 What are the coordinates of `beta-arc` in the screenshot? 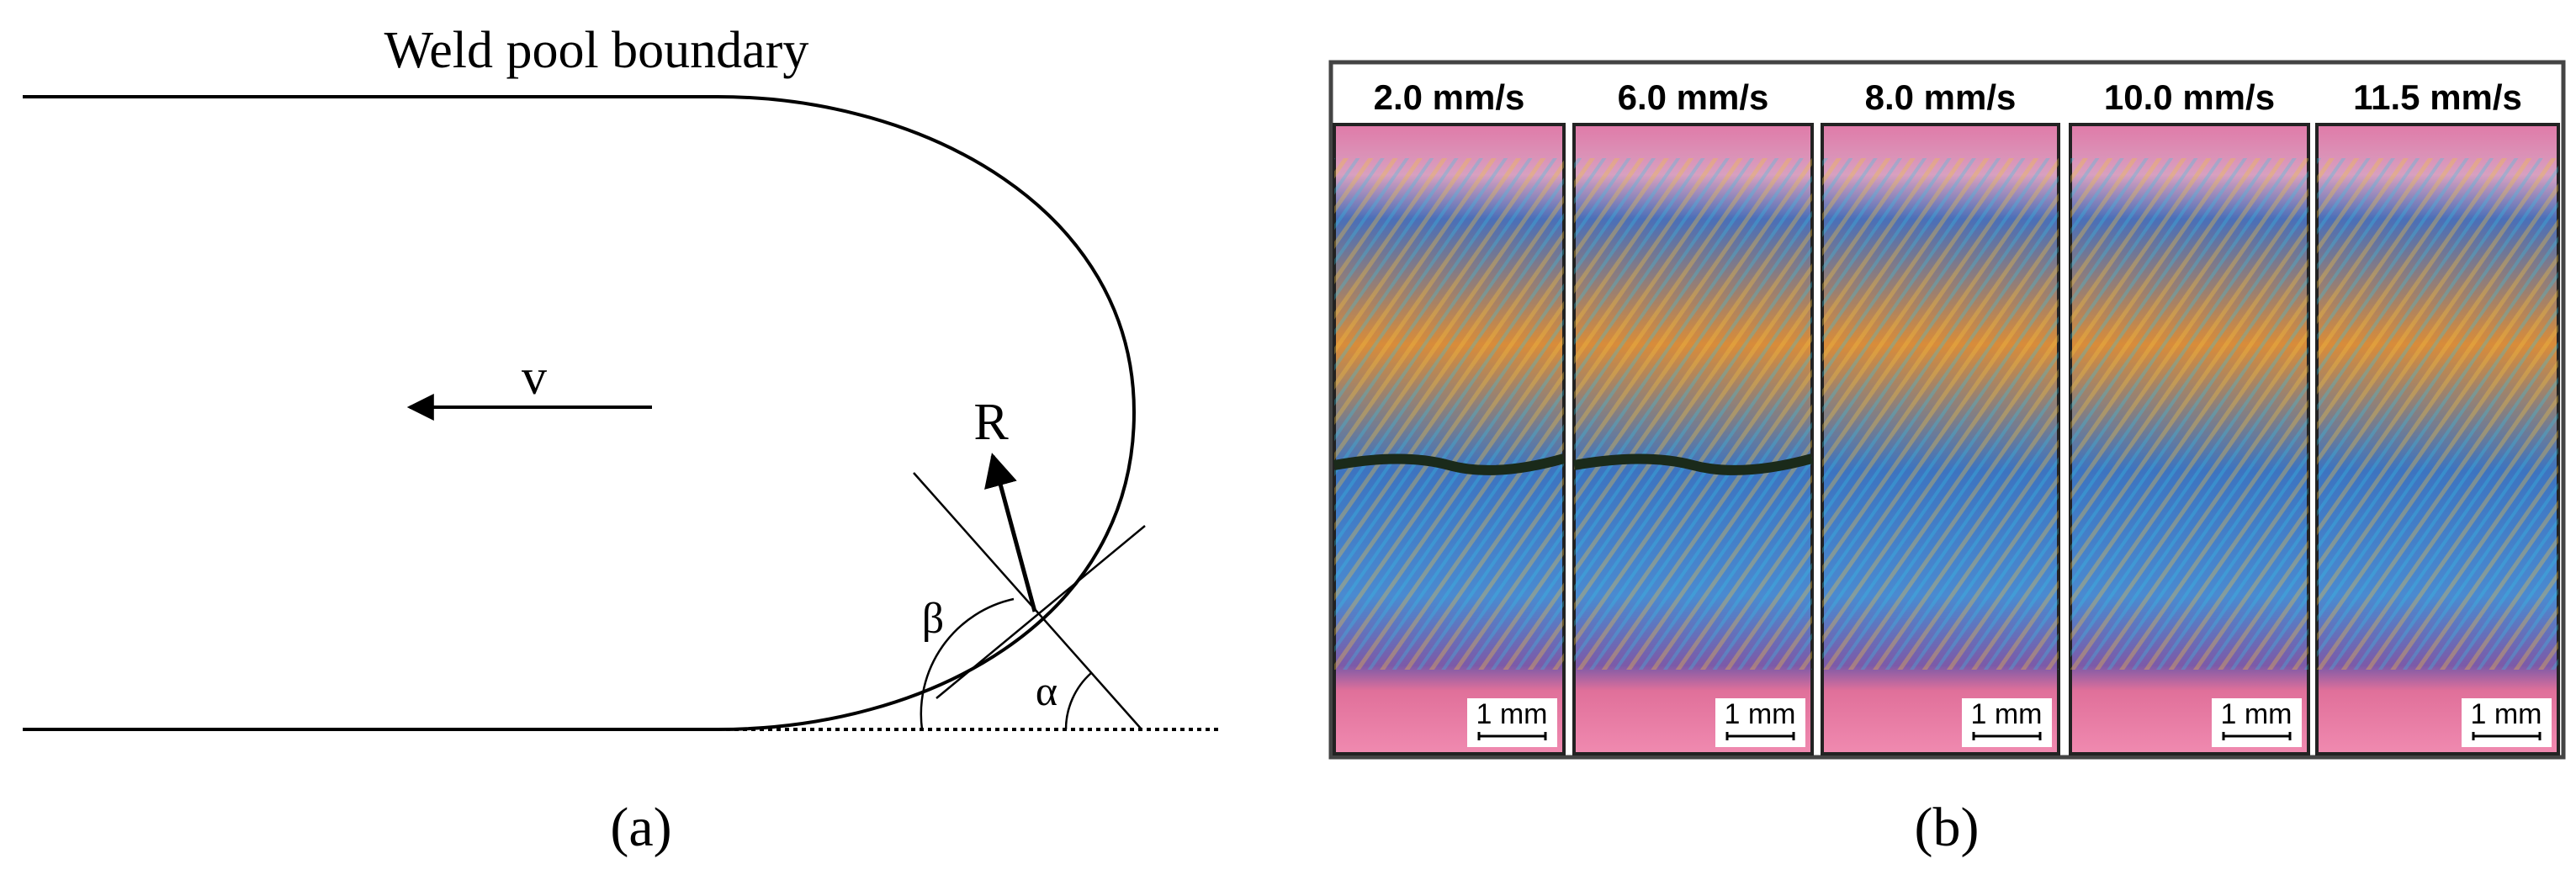 It's located at (967, 663).